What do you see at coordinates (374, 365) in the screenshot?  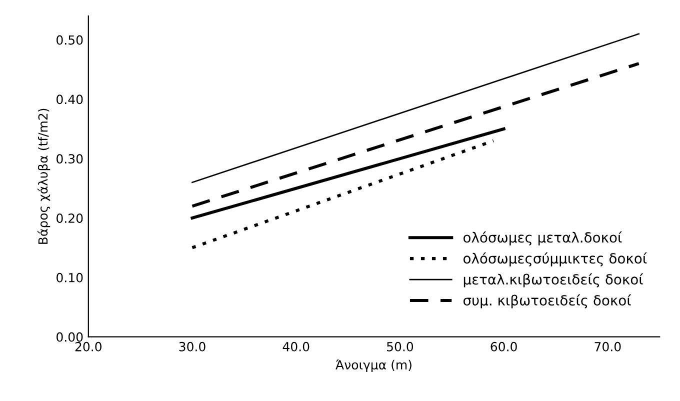 I see `x-axis-title: Άνοιγμα (m)` at bounding box center [374, 365].